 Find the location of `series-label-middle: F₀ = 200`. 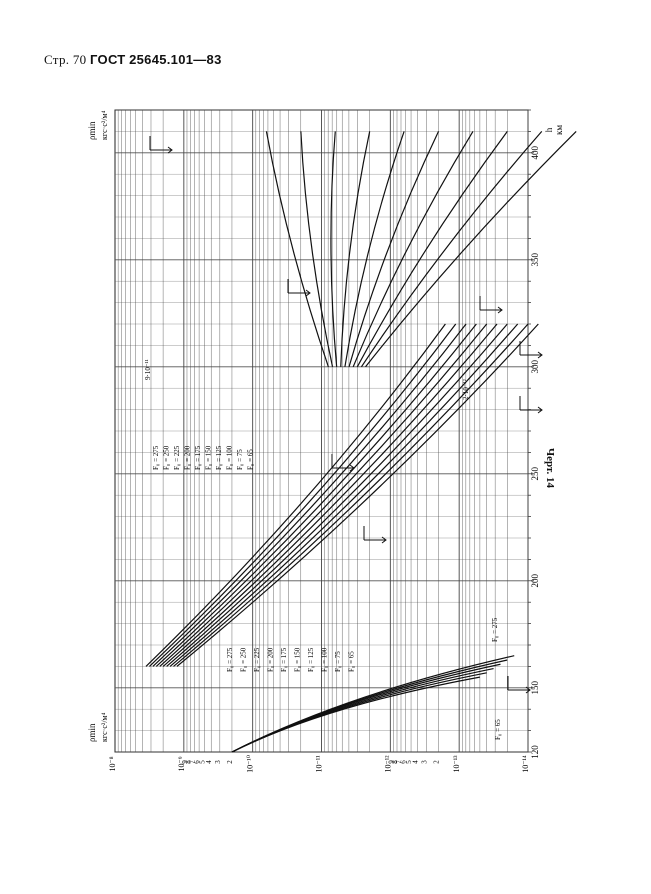

series-label-middle: F₀ = 200 is located at coordinates (271, 659).